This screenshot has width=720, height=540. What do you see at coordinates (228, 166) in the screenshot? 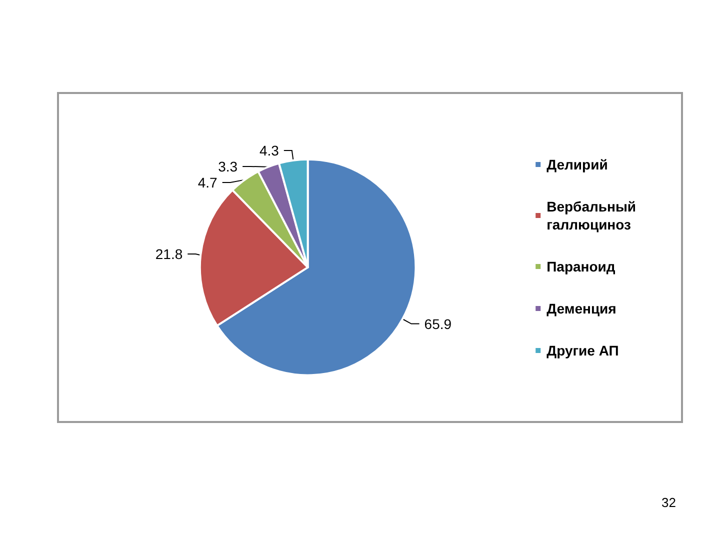
I see `data-label: 3.3` at bounding box center [228, 166].